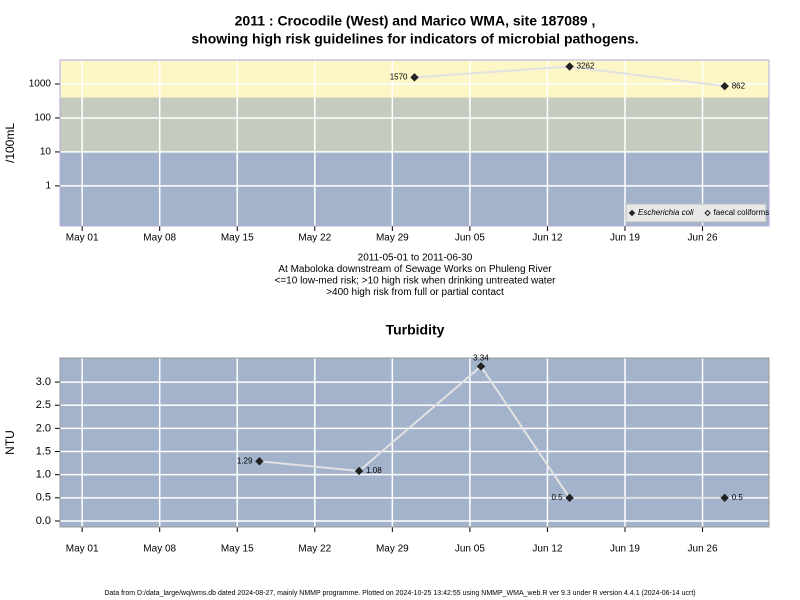 This screenshot has width=800, height=600. I want to click on y-tick-label: 100, so click(42, 118).